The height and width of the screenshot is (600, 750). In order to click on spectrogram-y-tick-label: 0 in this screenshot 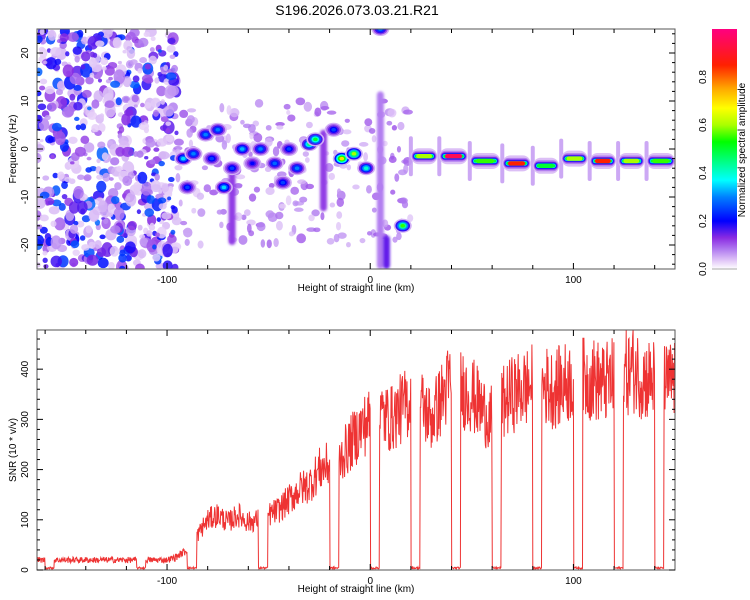, I will do `click(25, 149)`.